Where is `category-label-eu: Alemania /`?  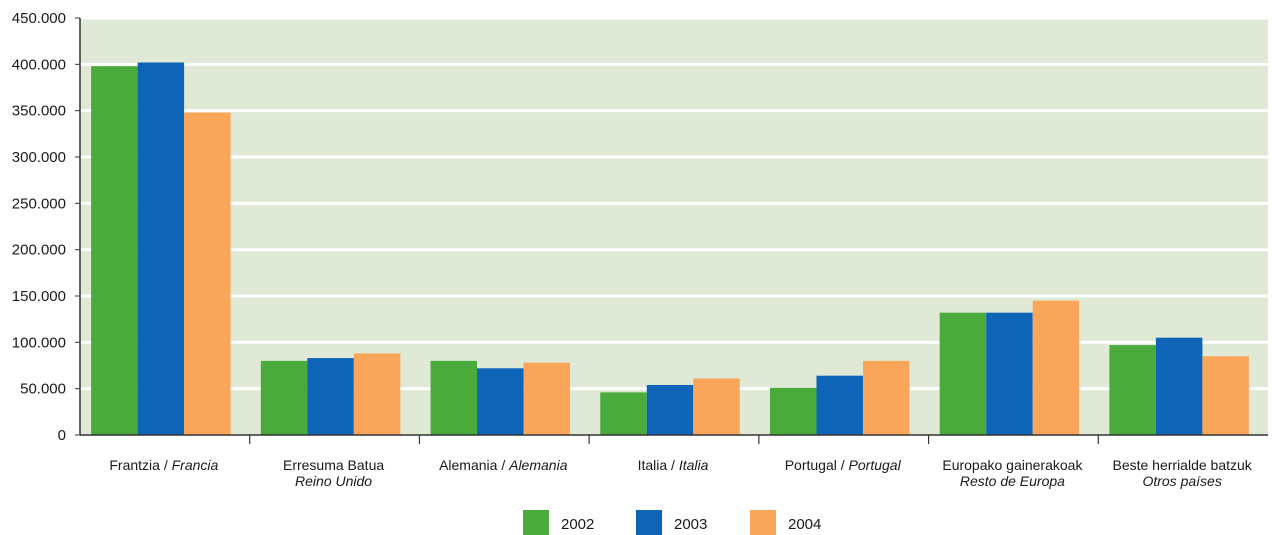 category-label-eu: Alemania / is located at coordinates (474, 465).